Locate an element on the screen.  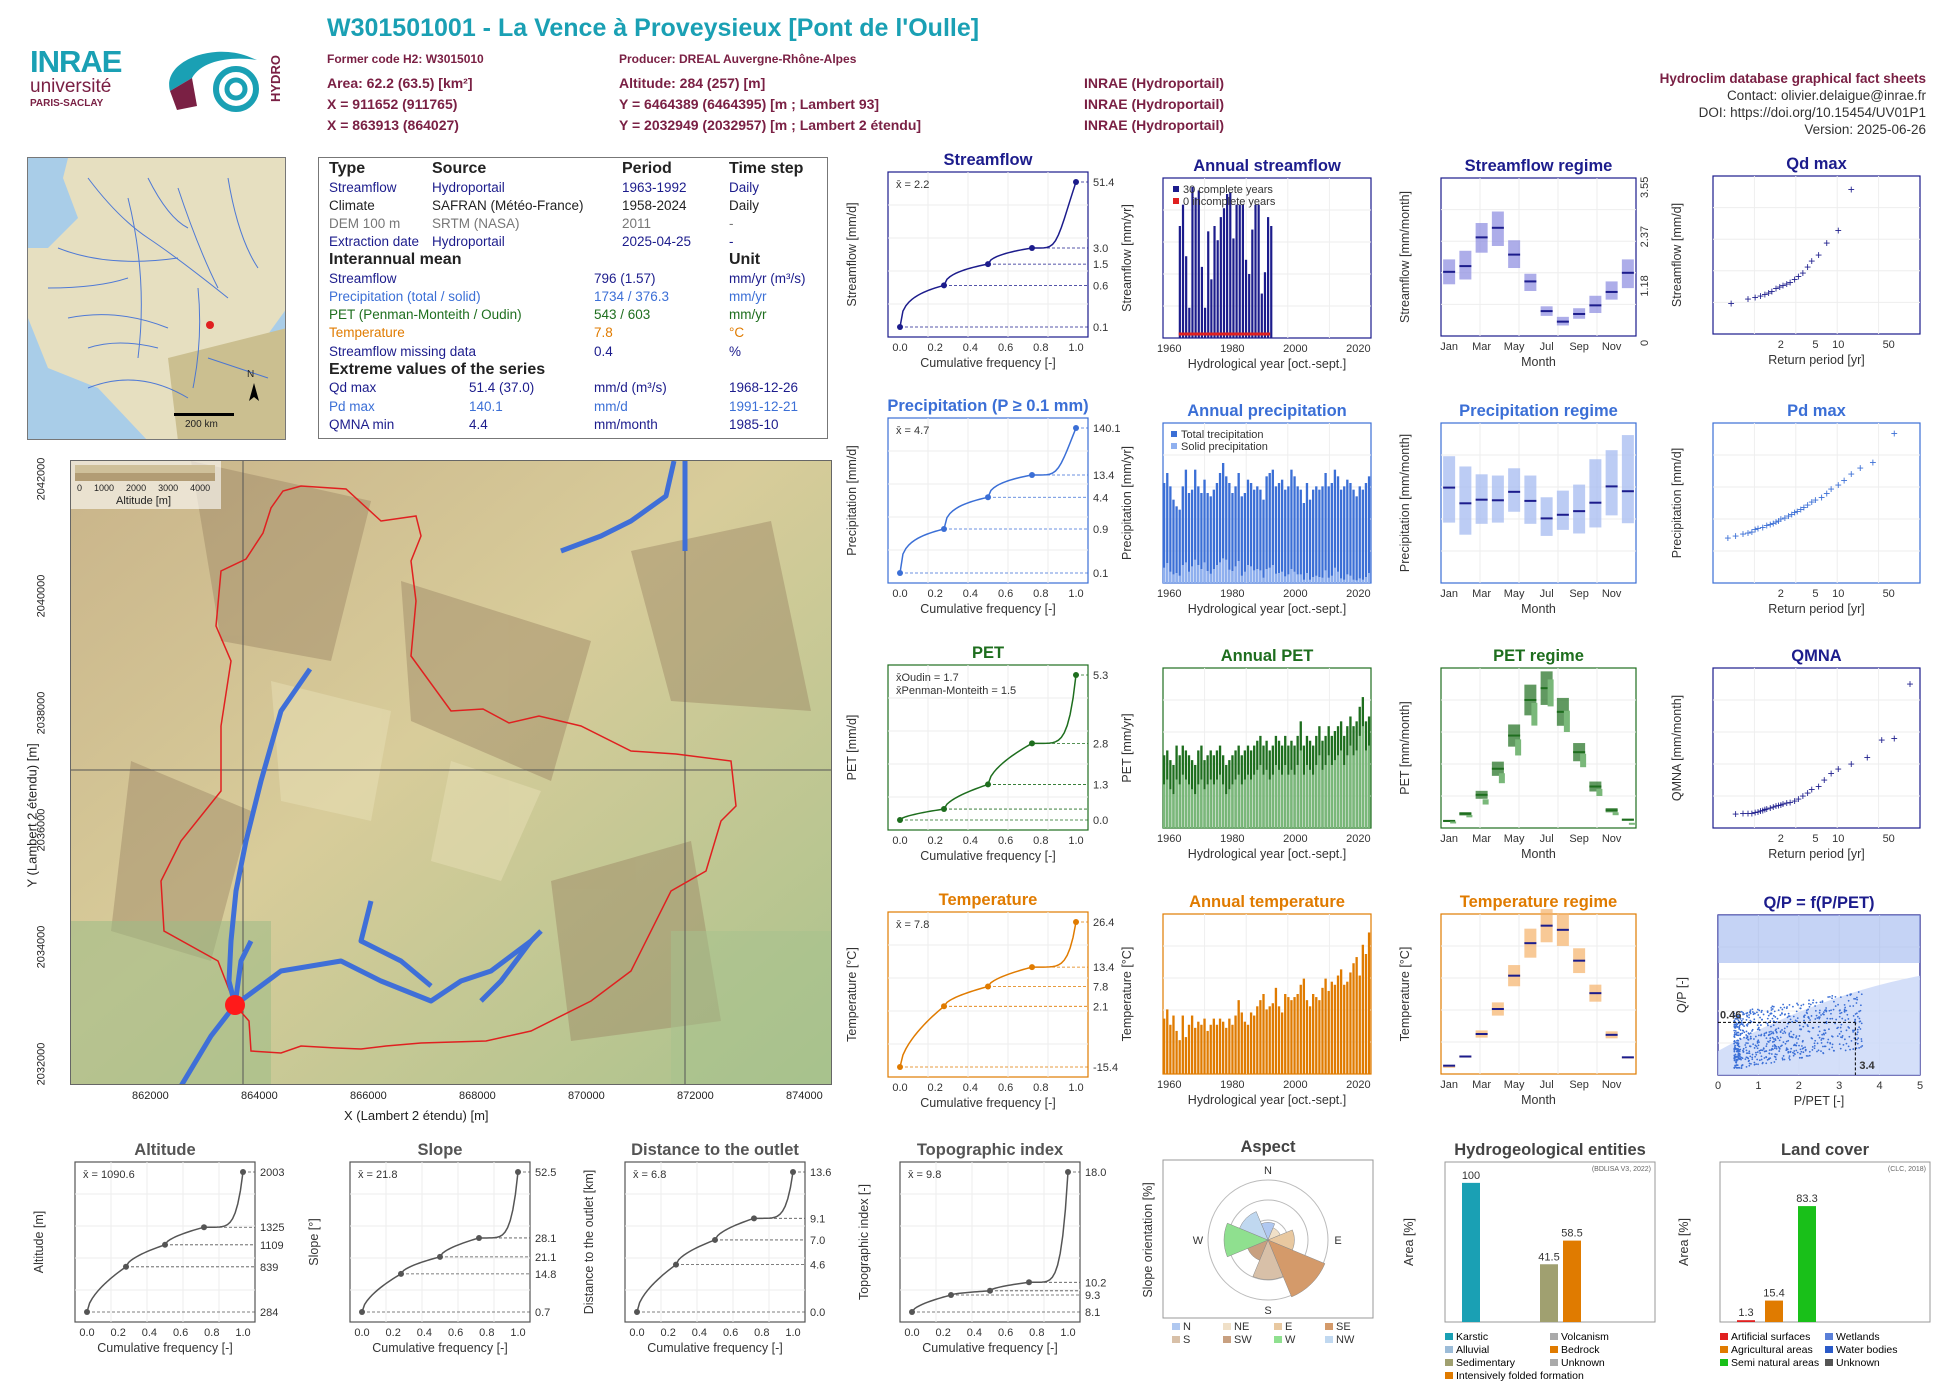
qmna-frame is located at coordinates (1816, 748).